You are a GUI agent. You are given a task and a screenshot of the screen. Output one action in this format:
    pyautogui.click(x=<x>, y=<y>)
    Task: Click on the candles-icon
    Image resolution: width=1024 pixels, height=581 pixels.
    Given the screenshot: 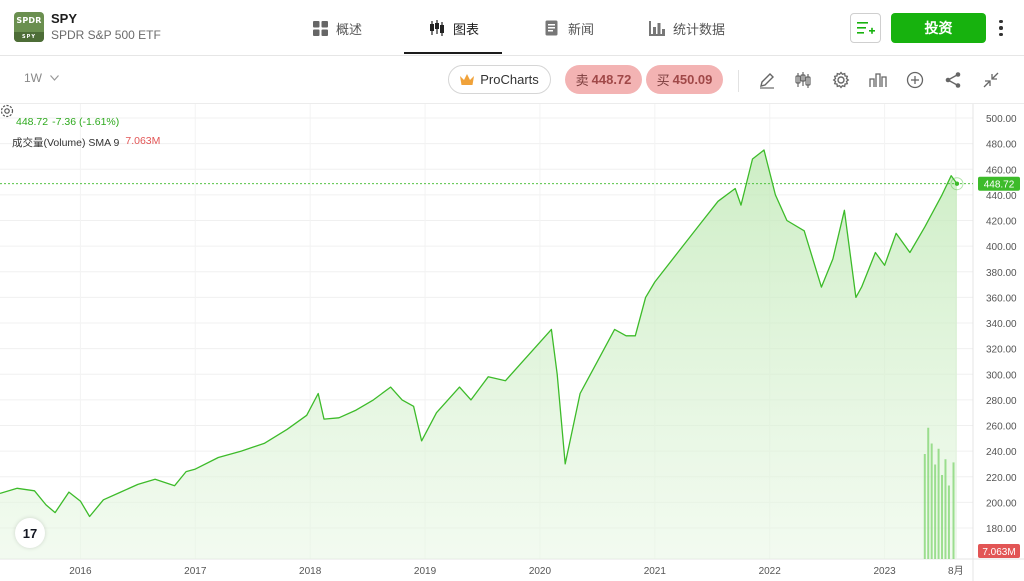 What is the action you would take?
    pyautogui.click(x=803, y=80)
    